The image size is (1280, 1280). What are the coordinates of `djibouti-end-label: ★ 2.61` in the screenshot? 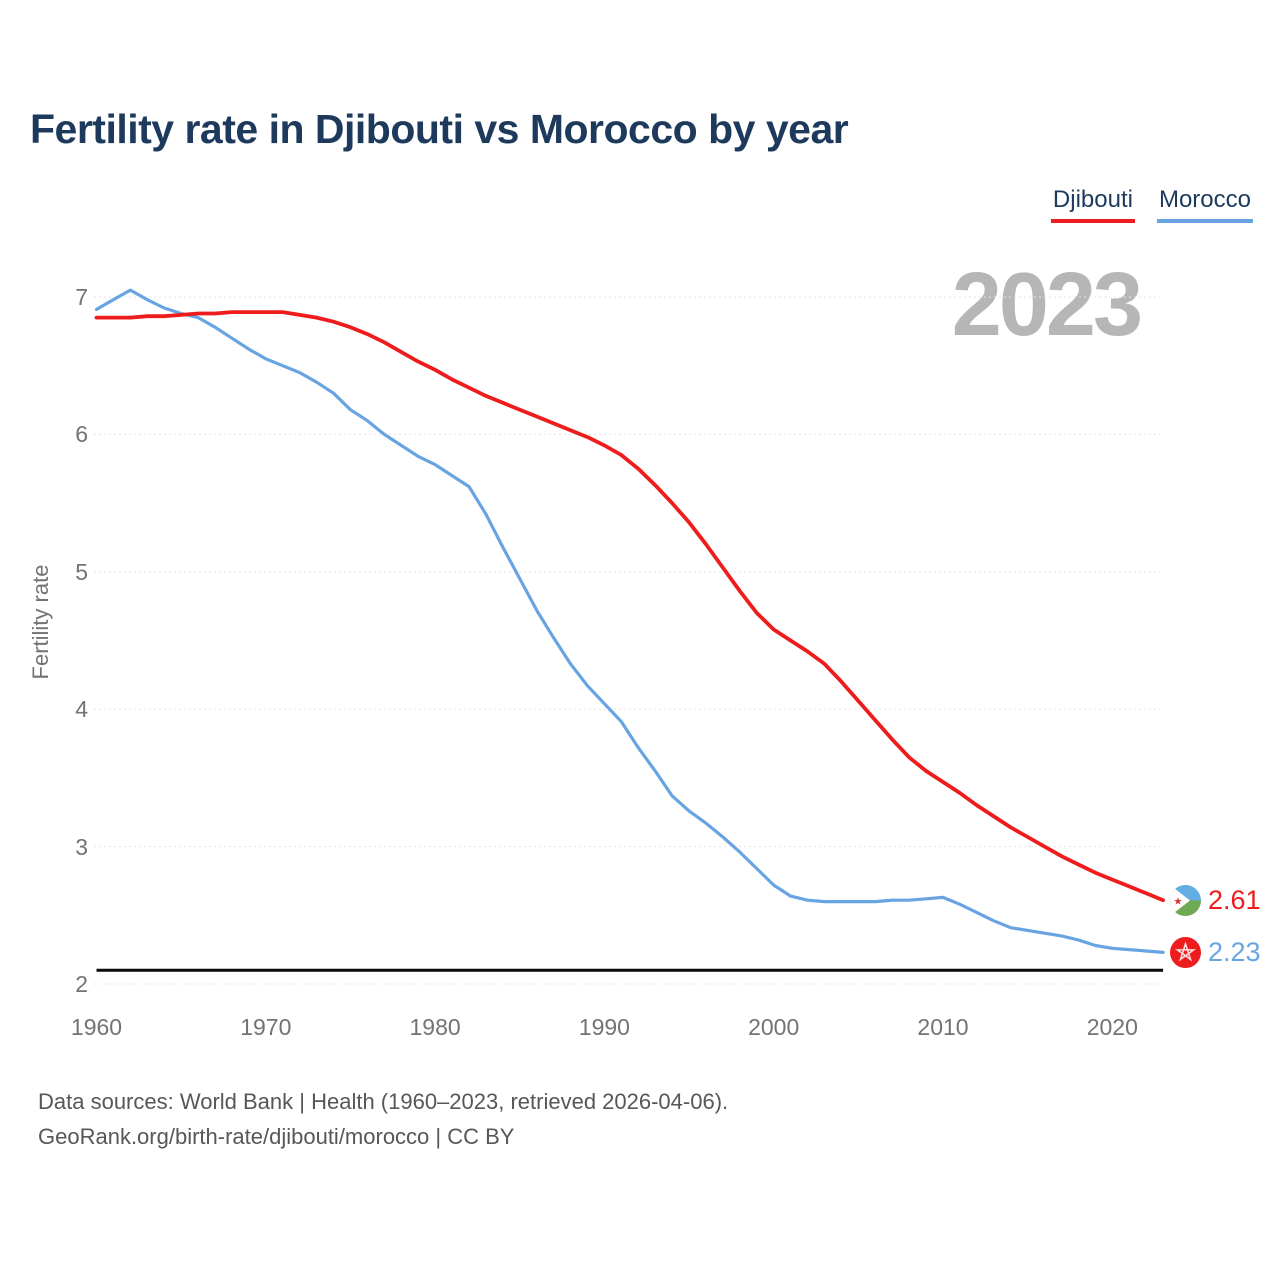 It's located at (1215, 900).